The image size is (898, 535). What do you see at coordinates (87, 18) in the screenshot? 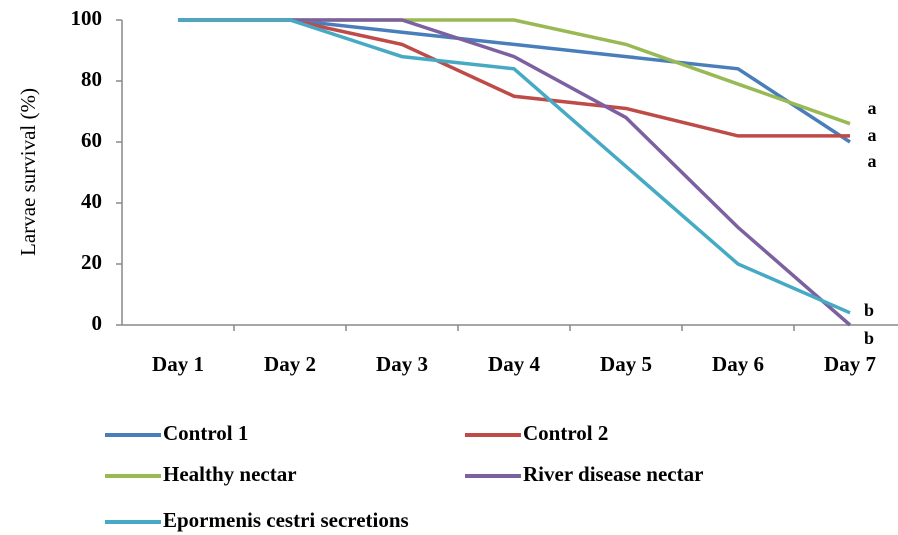
I see `y-tick-label: 100` at bounding box center [87, 18].